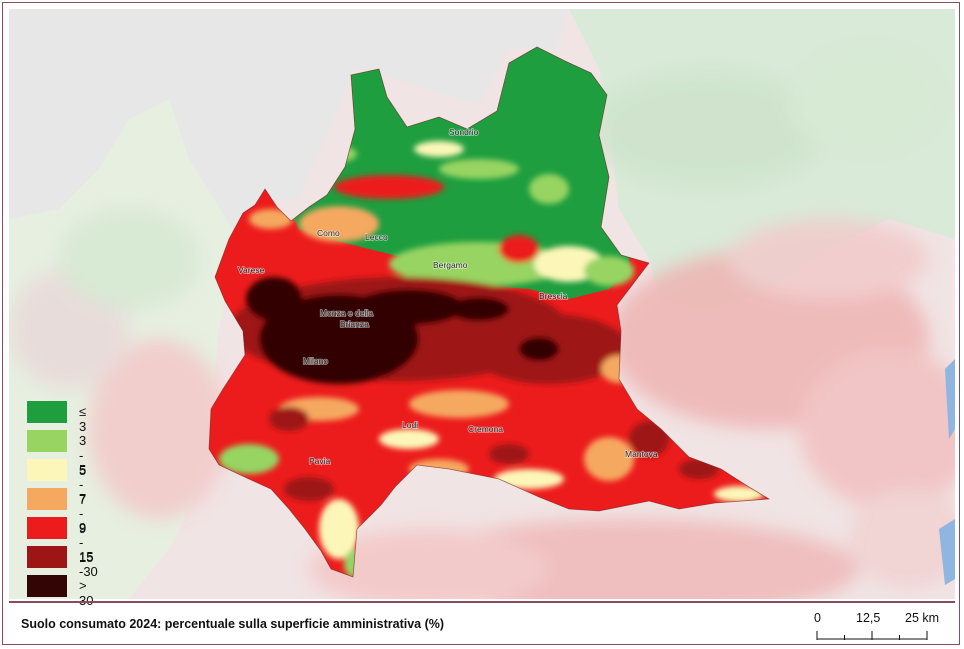  What do you see at coordinates (328, 233) in the screenshot?
I see `city-label-como: Como` at bounding box center [328, 233].